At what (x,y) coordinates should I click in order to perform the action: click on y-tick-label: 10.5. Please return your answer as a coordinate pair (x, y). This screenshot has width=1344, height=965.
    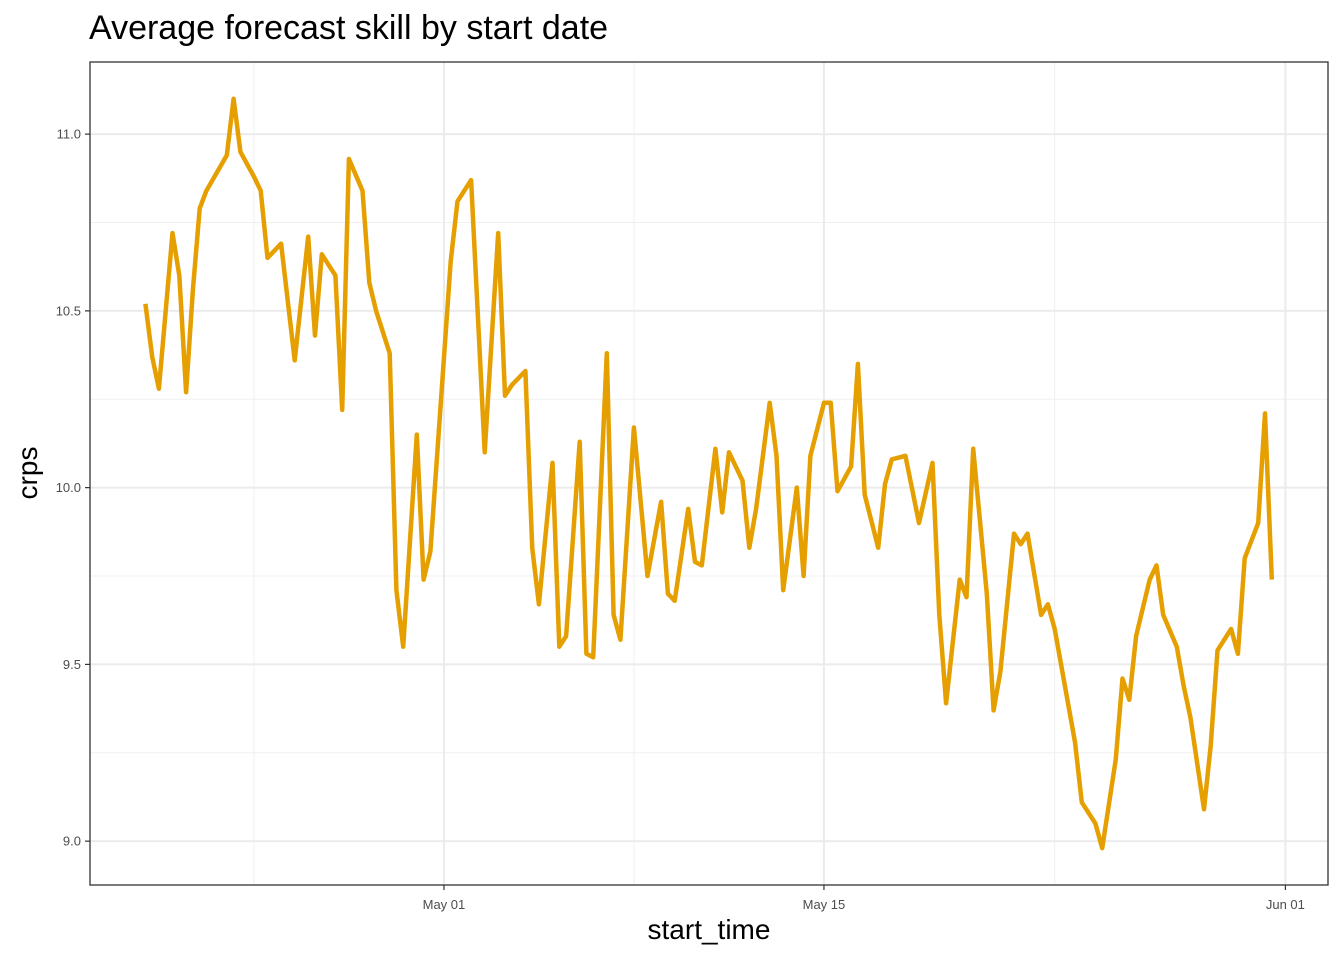
    Looking at the image, I should click on (68, 310).